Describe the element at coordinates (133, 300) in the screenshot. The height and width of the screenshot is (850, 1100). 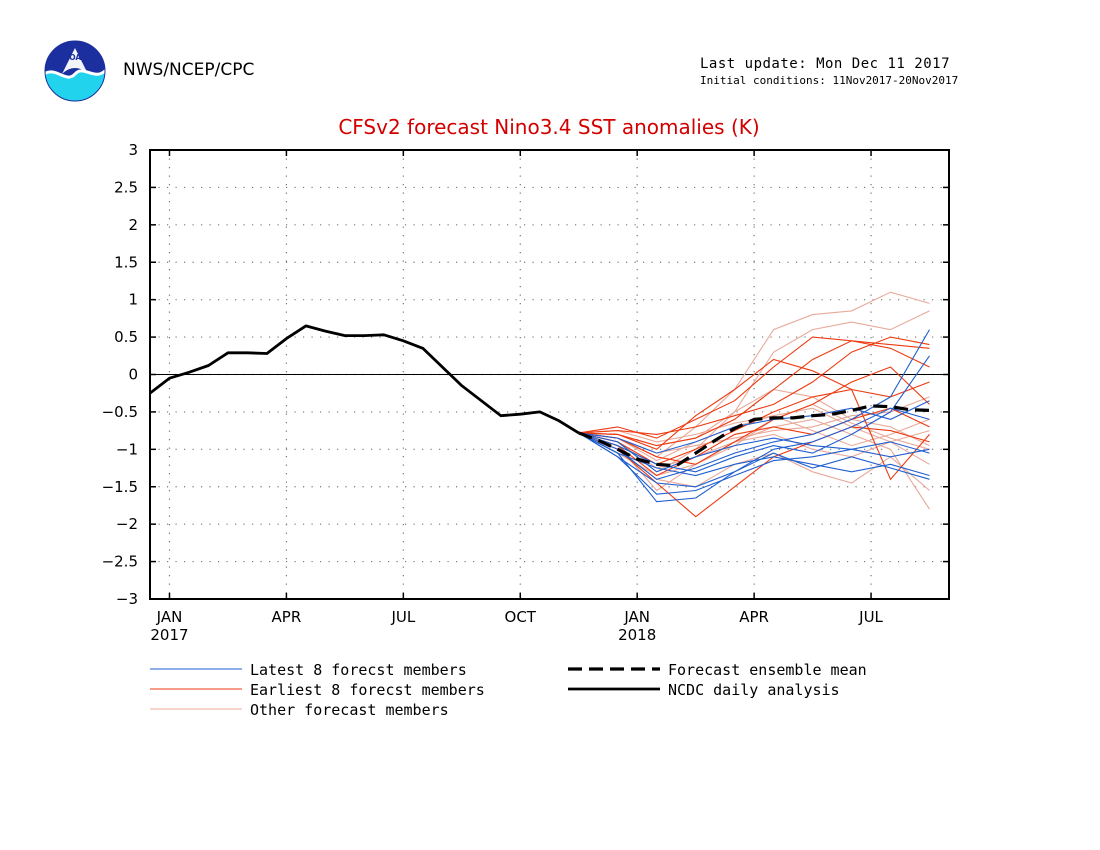
I see `y-tick-label: 1` at that location.